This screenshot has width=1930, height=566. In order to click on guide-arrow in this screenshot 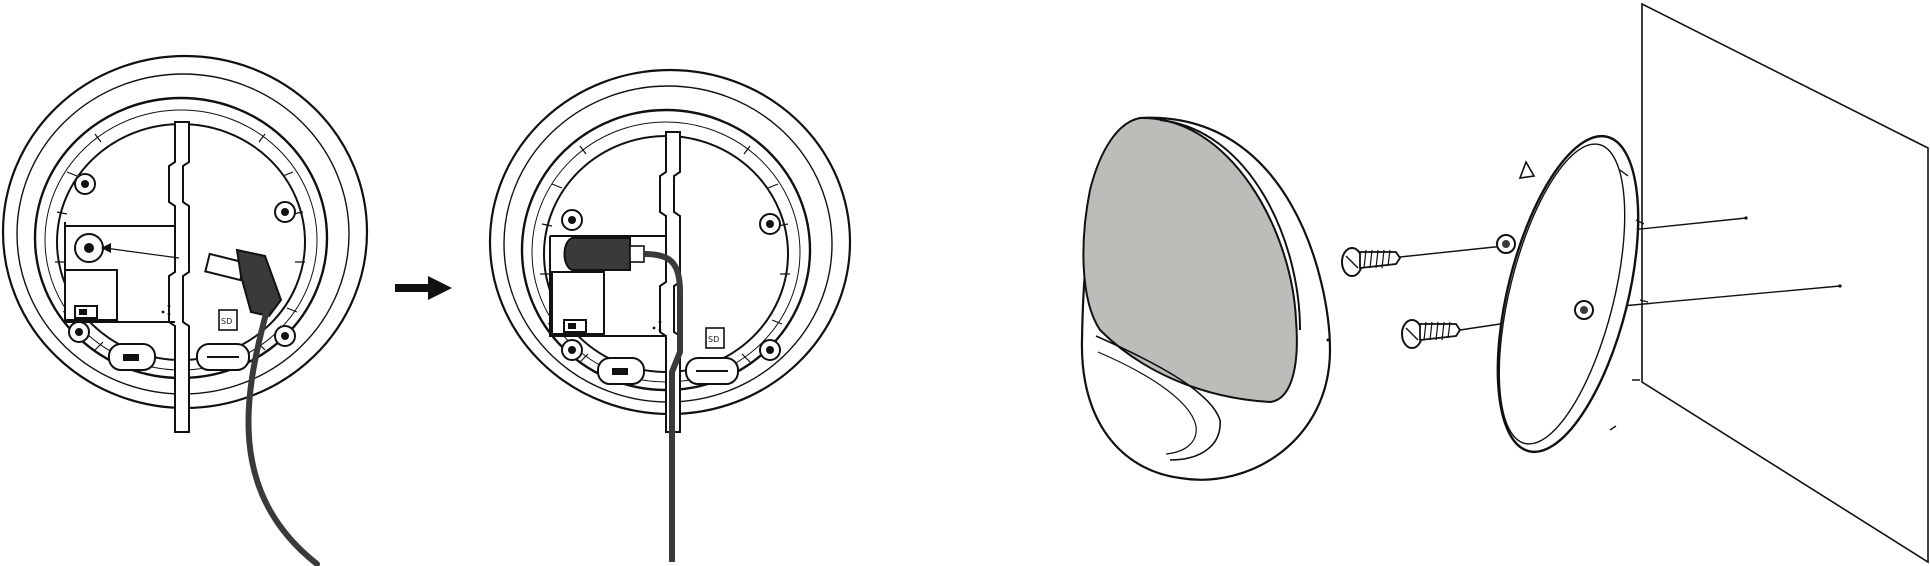, I will do `click(106, 248)`.